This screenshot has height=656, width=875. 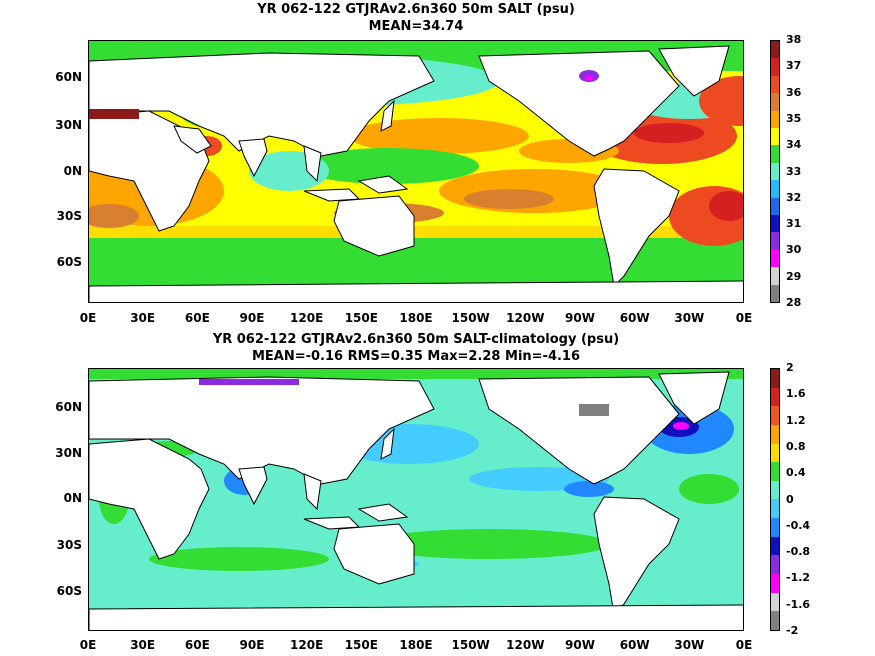 I want to click on bottom-colorbar-tick-label: 0.4, so click(x=796, y=473).